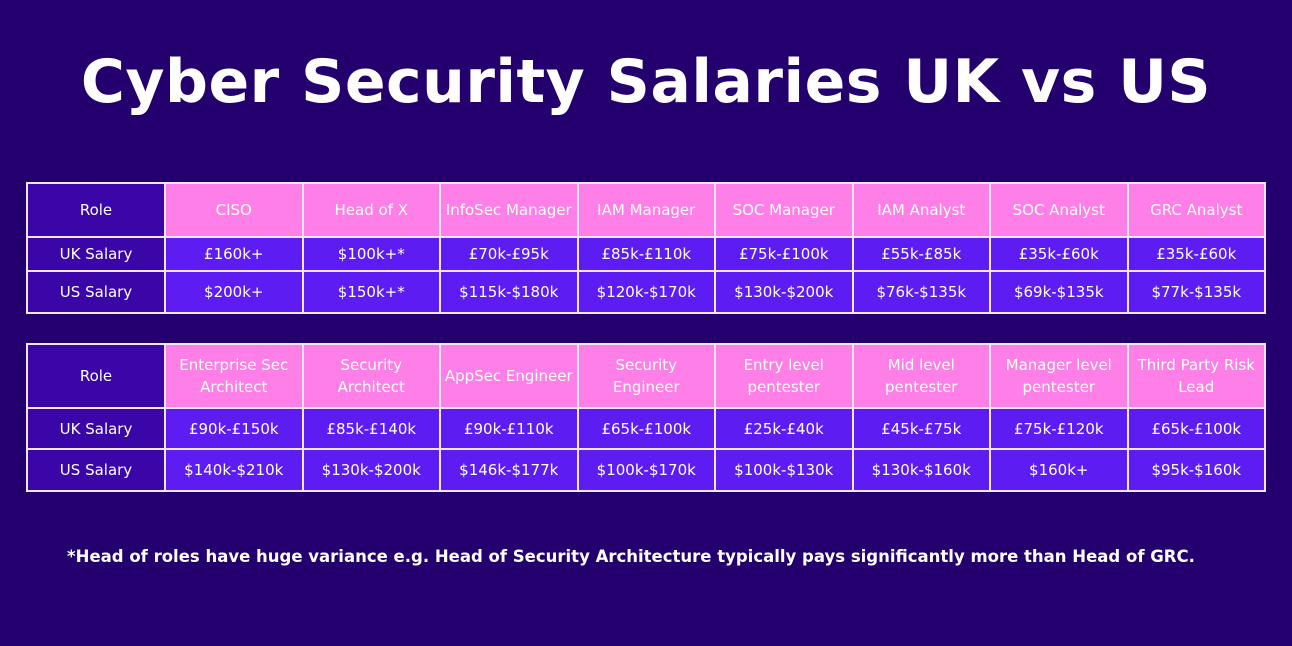  I want to click on uk-salary-cell: £25k-£40k, so click(784, 428).